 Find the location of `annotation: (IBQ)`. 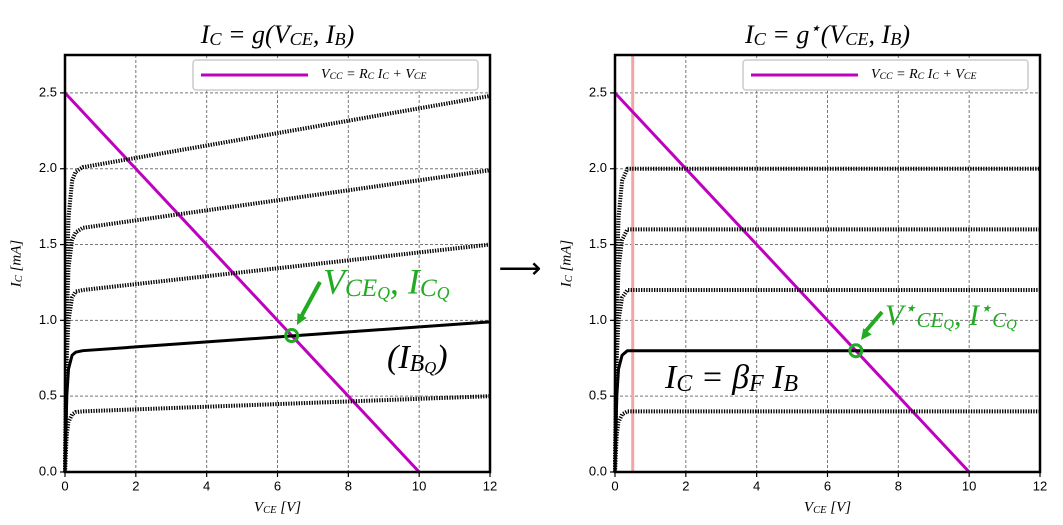

annotation: (IBQ) is located at coordinates (417, 358).